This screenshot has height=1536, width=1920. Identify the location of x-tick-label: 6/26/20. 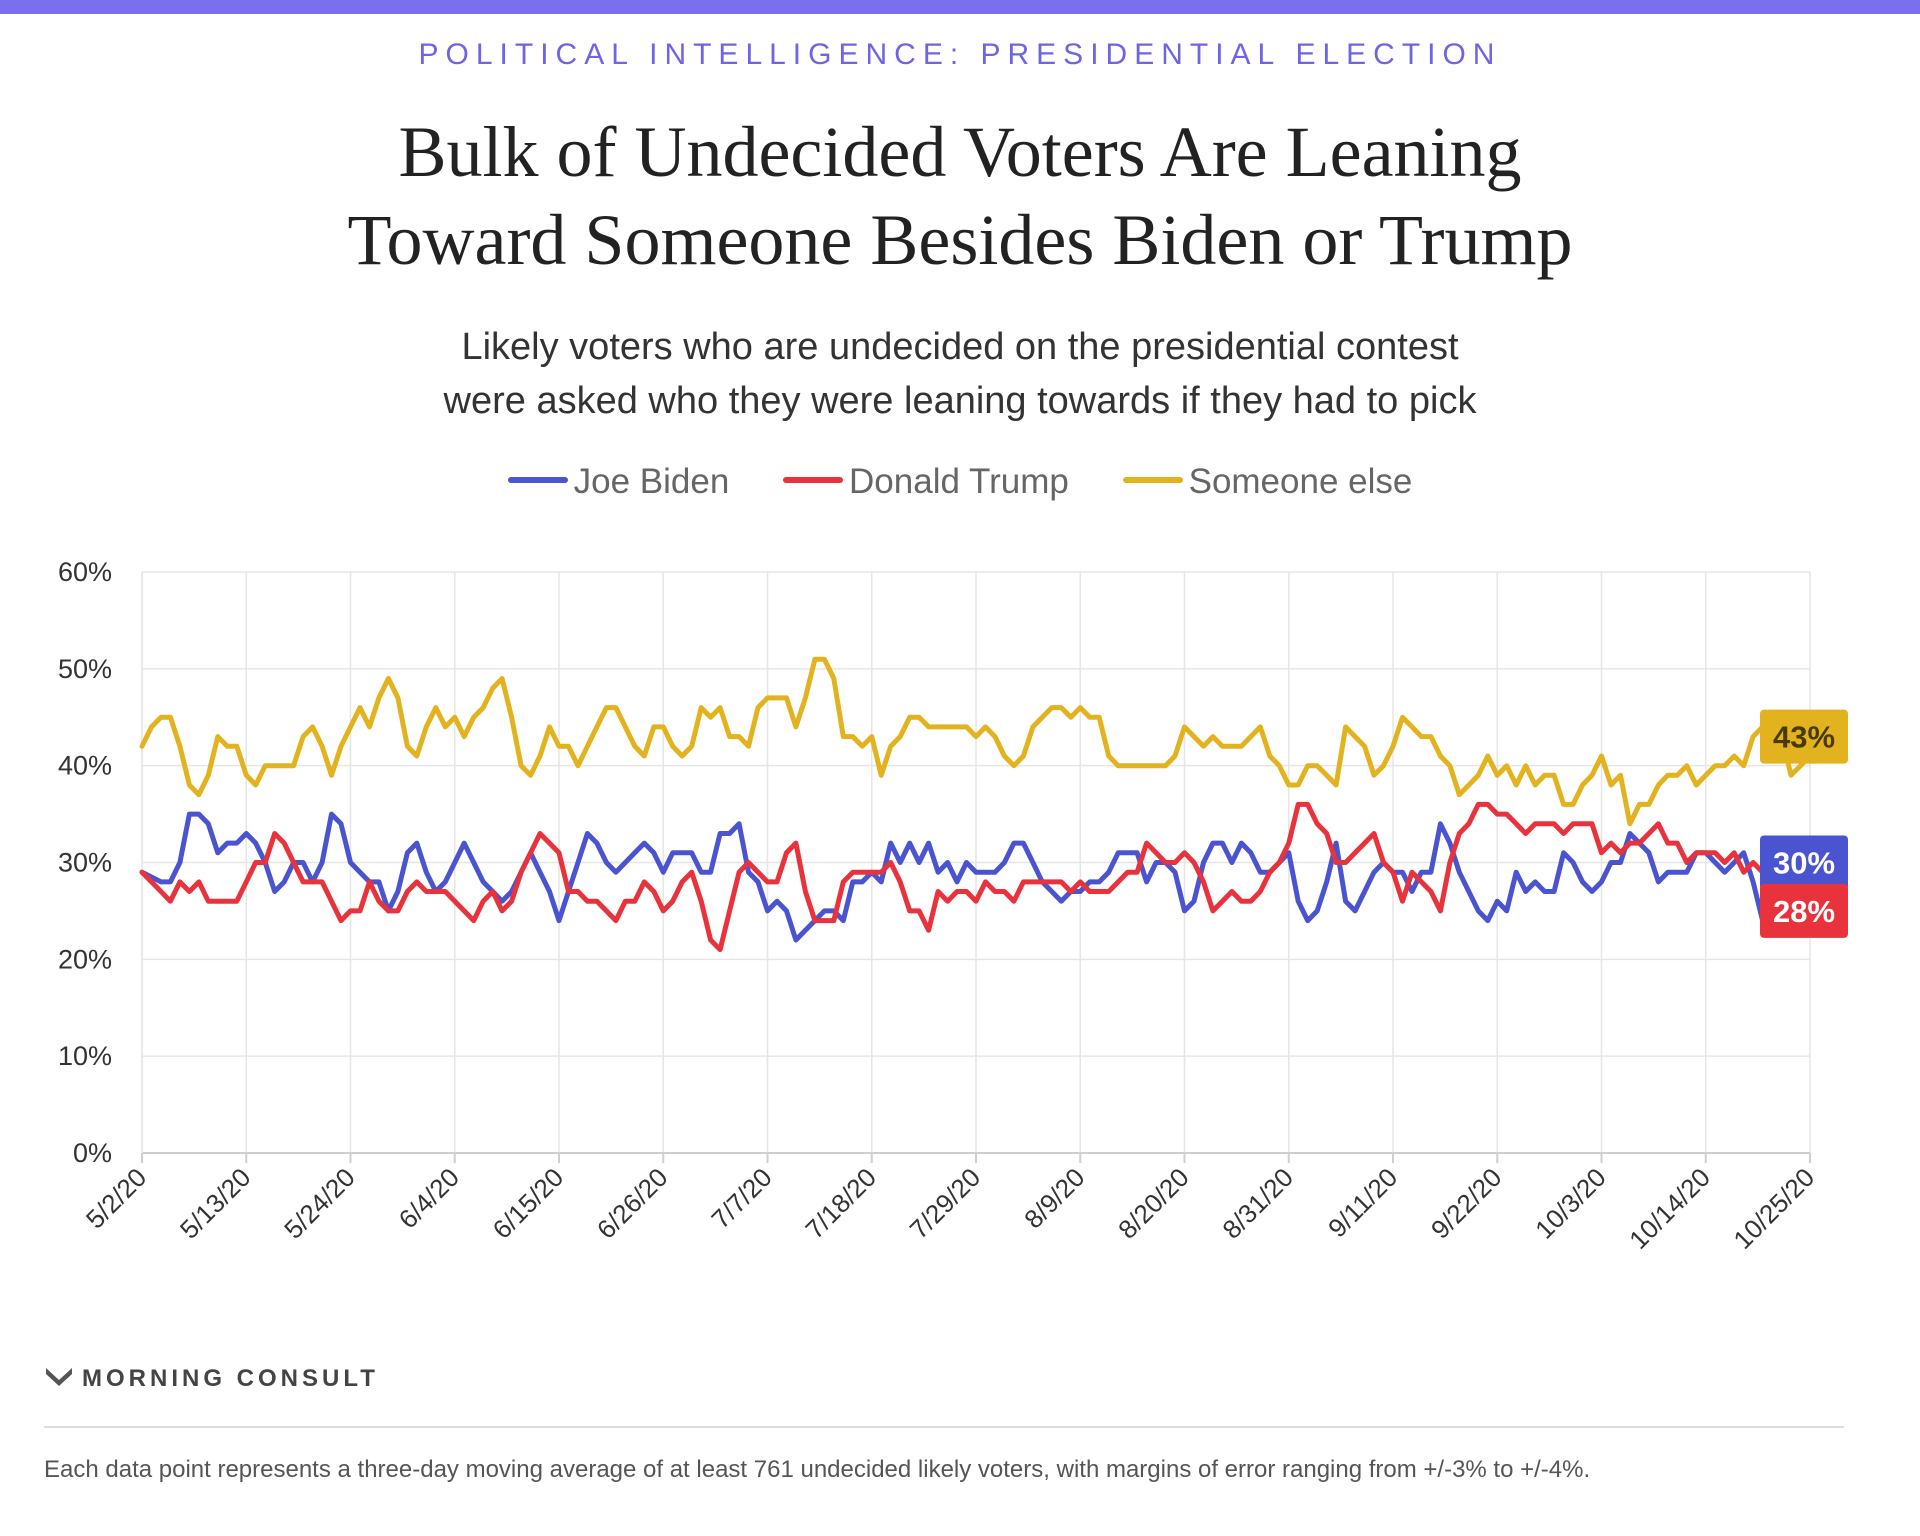
(632, 1203).